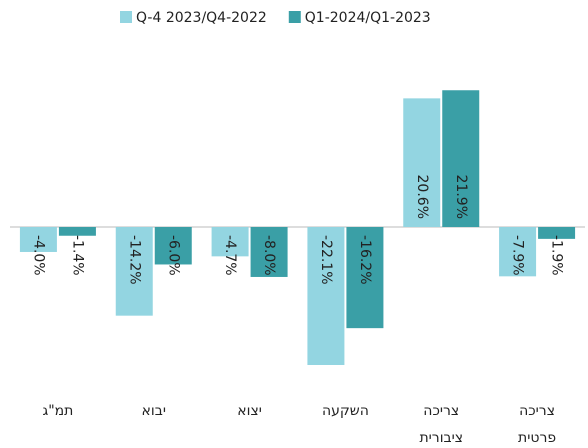  What do you see at coordinates (365, 260) in the screenshot?
I see `value-label: -16.2%` at bounding box center [365, 260].